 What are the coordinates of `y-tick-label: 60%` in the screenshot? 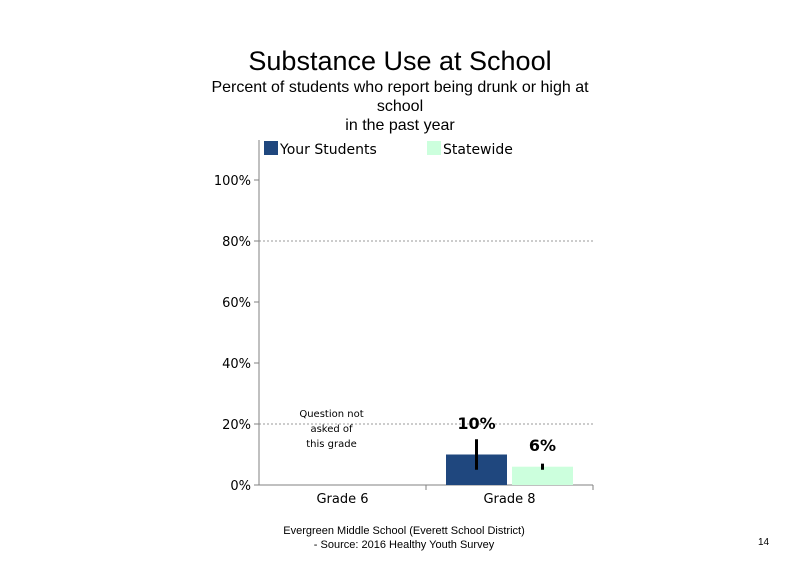 It's located at (236, 303).